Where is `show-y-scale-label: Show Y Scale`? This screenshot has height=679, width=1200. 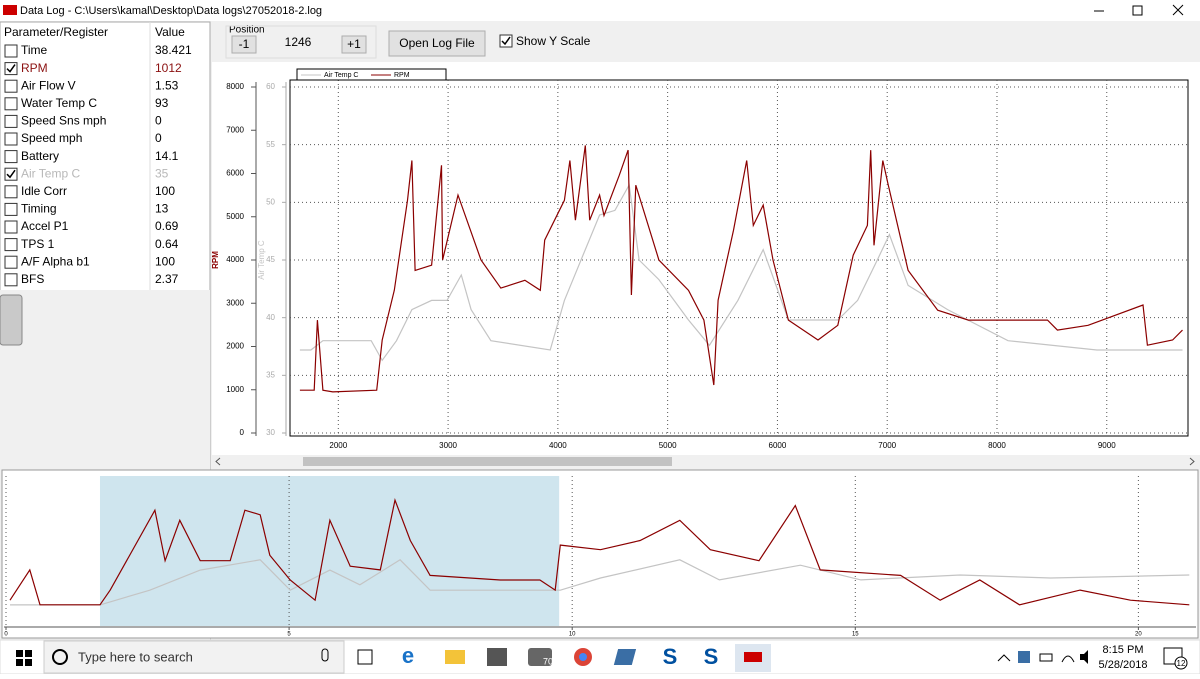 show-y-scale-label: Show Y Scale is located at coordinates (553, 41).